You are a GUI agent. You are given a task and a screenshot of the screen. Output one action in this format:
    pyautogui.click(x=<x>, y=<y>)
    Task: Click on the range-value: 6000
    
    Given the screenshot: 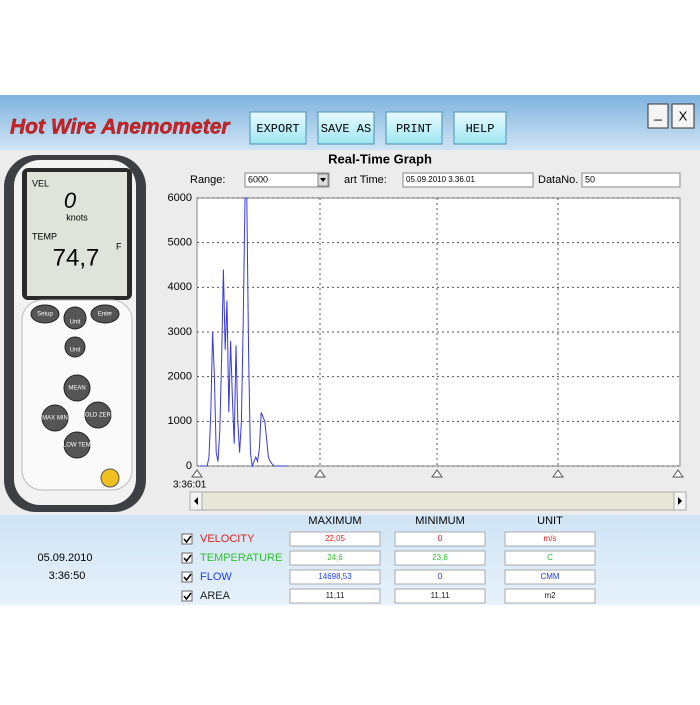 What is the action you would take?
    pyautogui.click(x=258, y=179)
    